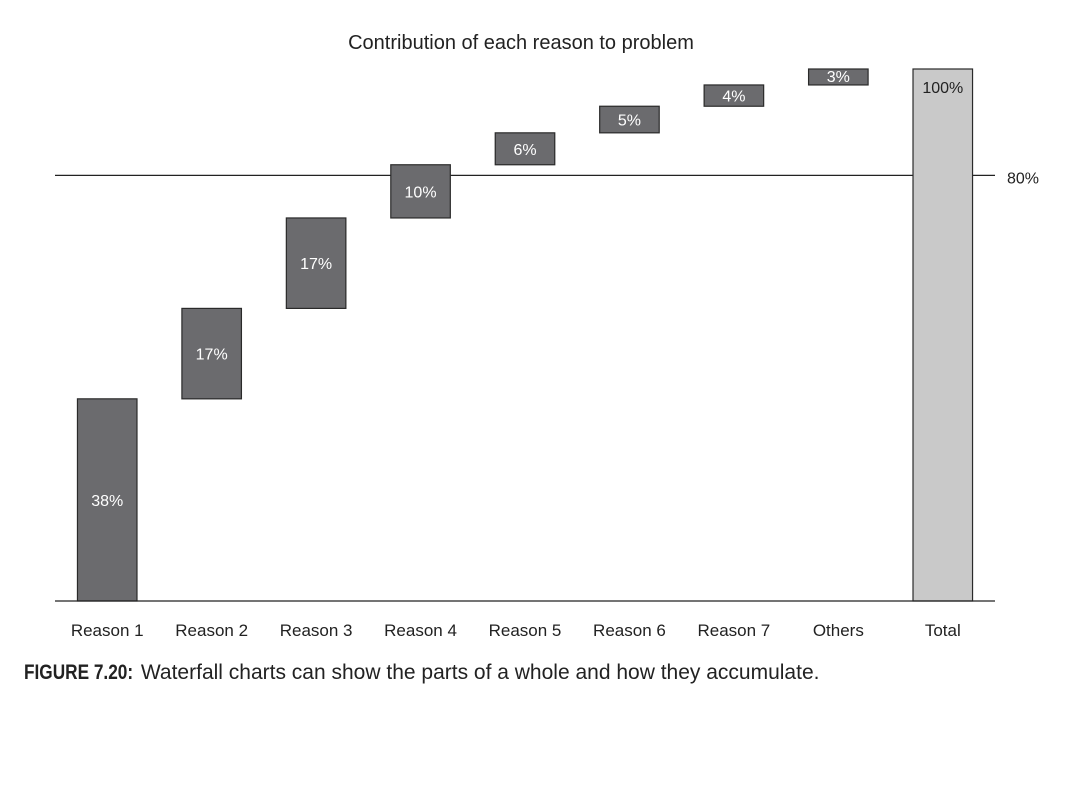 The image size is (1084, 788). What do you see at coordinates (107, 630) in the screenshot?
I see `x-tick-label-reason-1: Reason 1` at bounding box center [107, 630].